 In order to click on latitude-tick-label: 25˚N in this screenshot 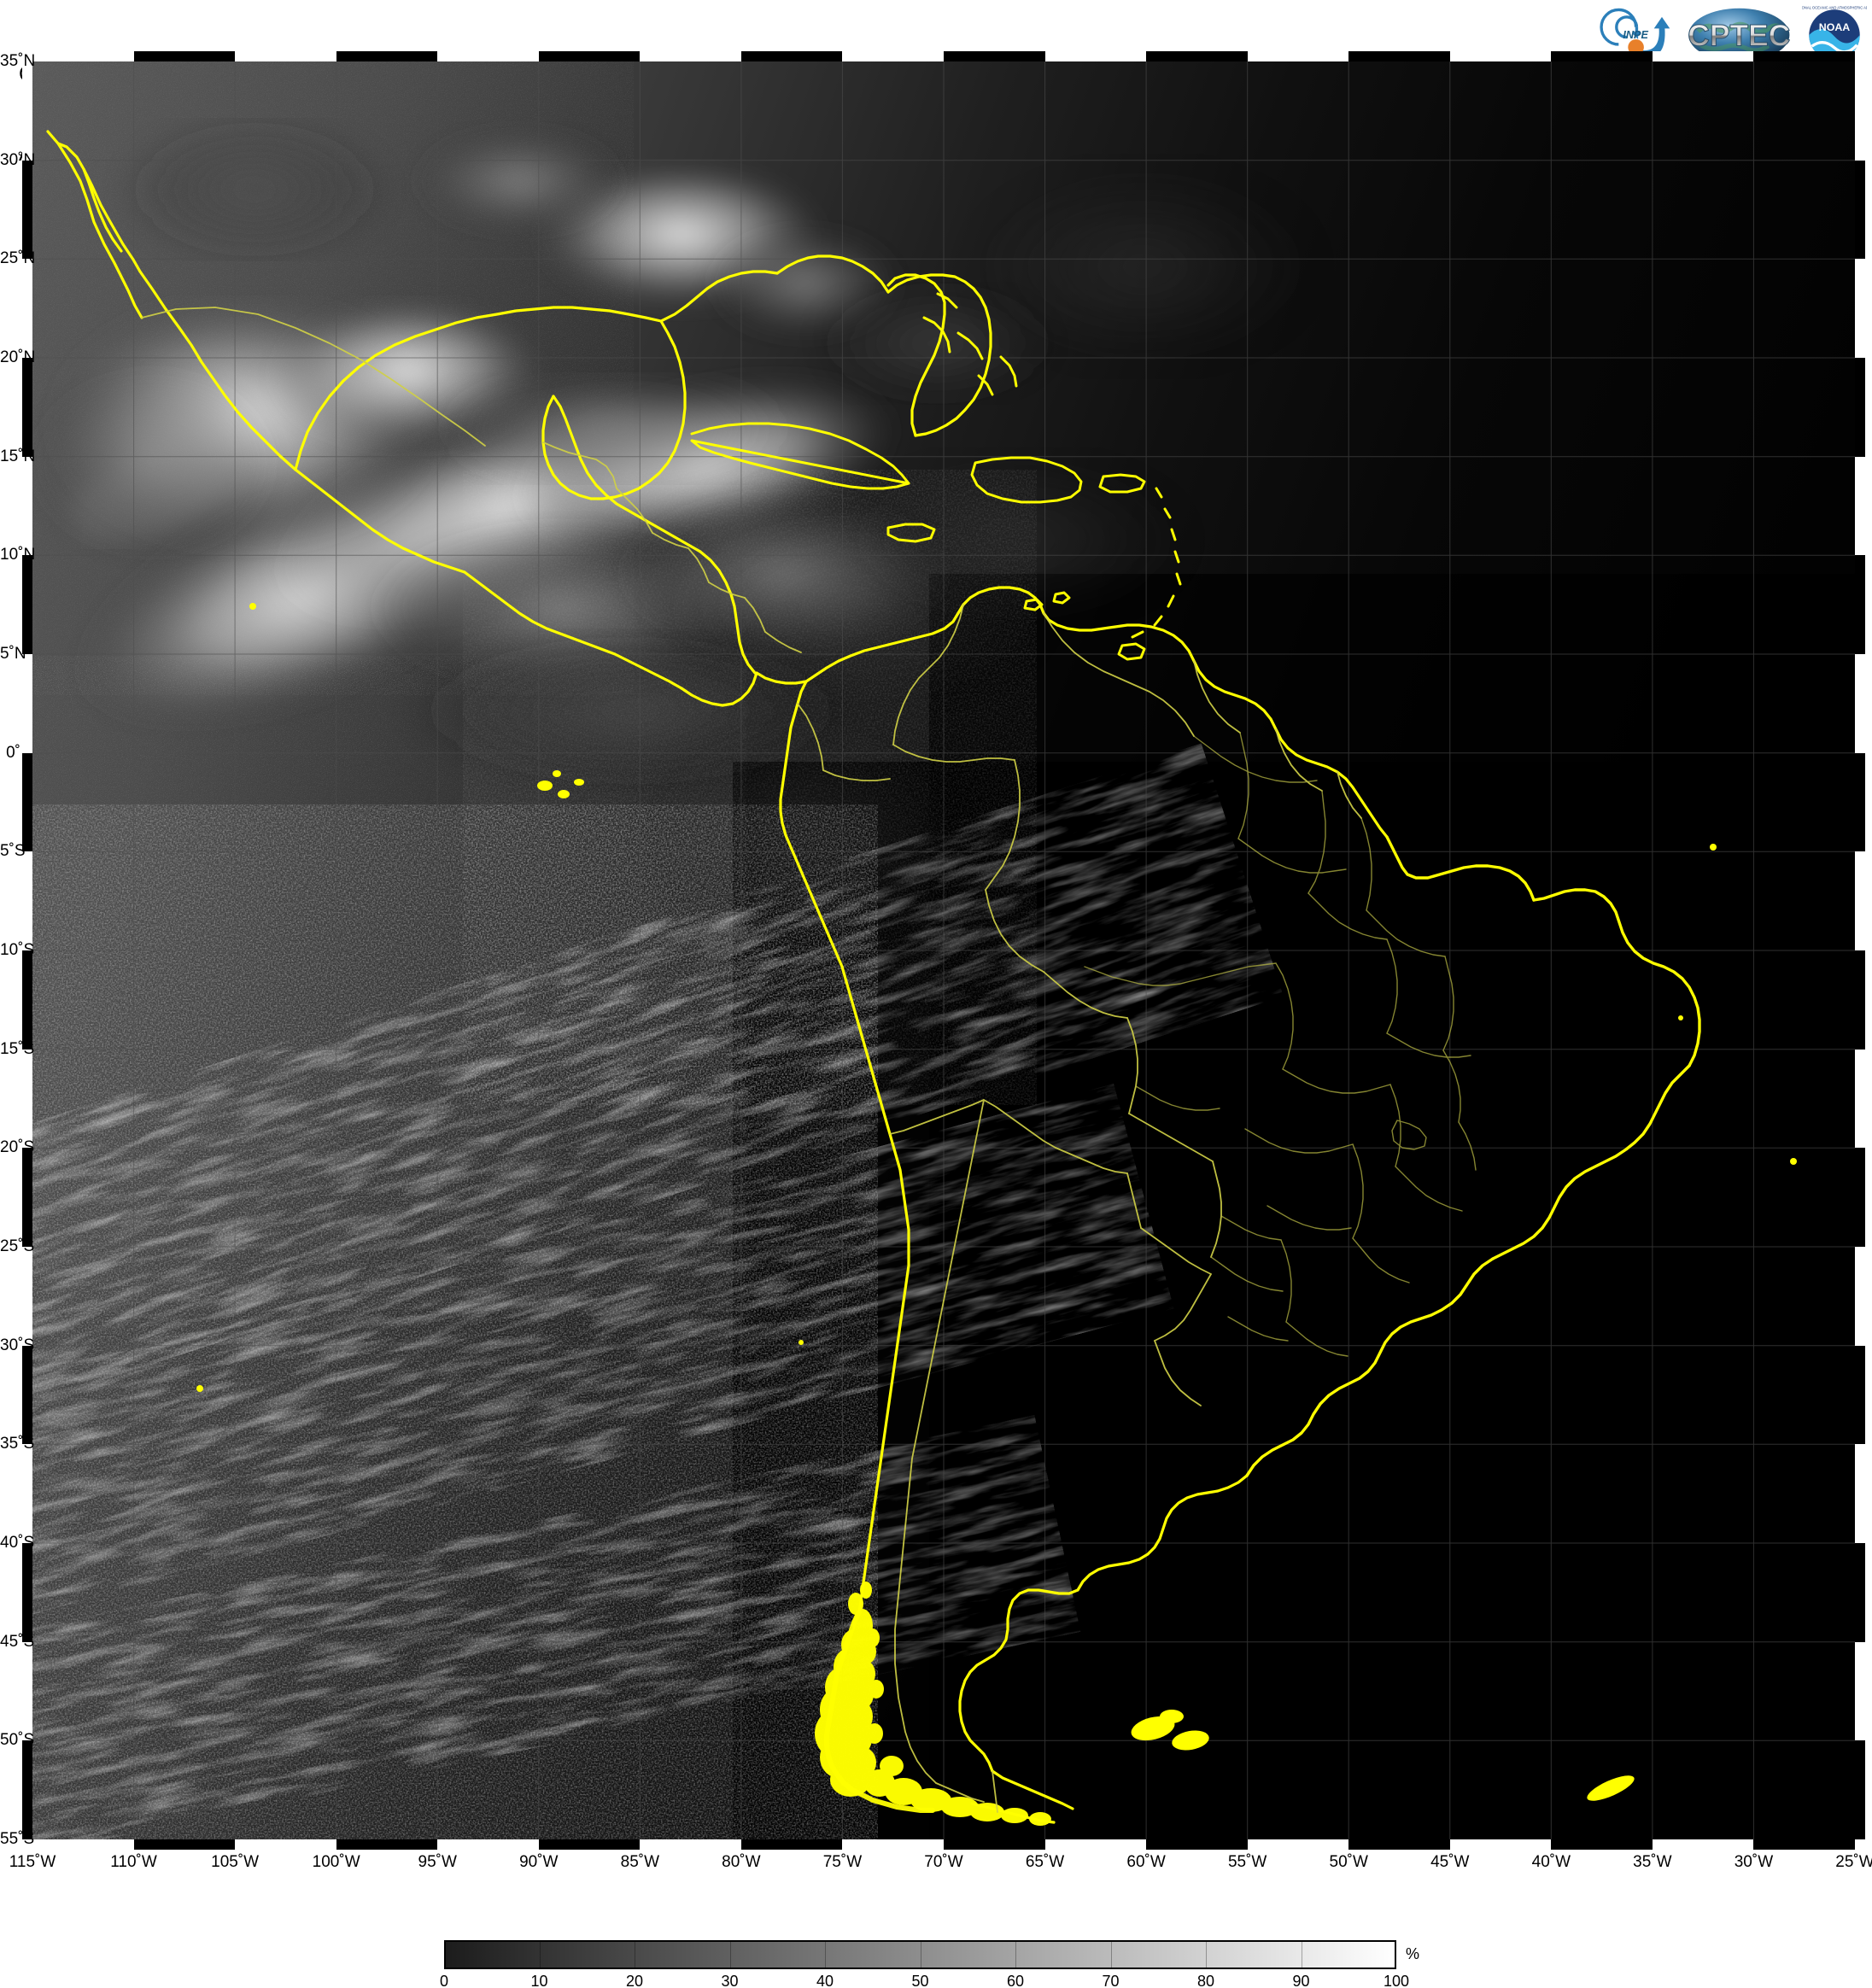, I will do `click(18, 258)`.